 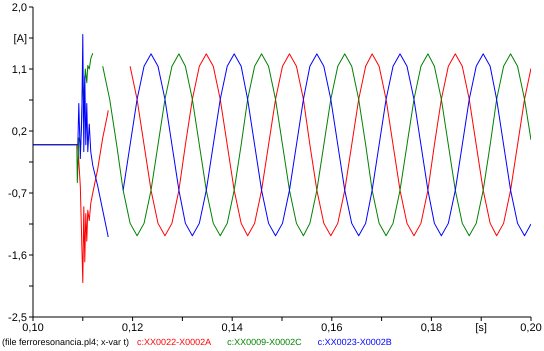 I want to click on y-tick-label: 1,1, so click(x=19, y=70).